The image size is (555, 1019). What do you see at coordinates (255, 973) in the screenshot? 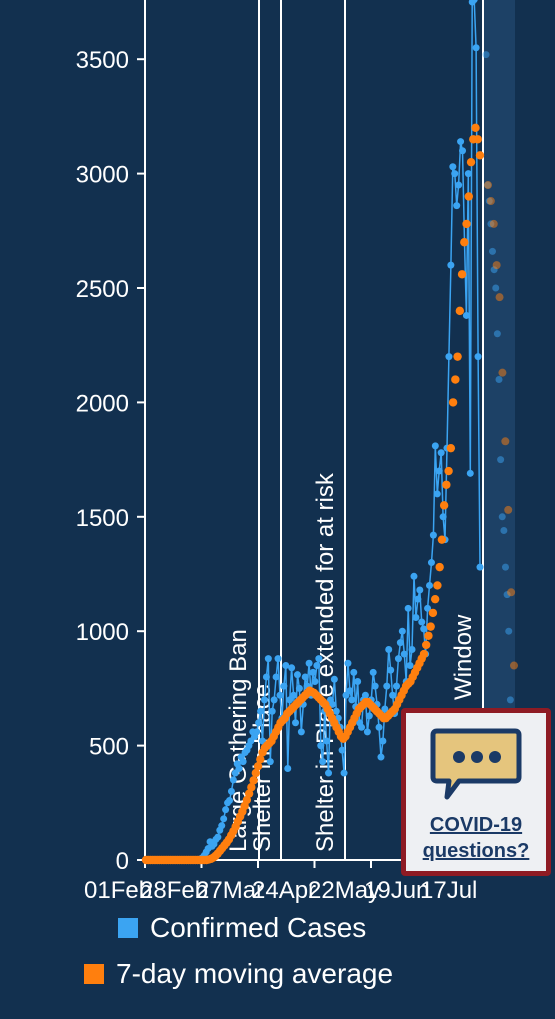
I see `legend-label-average: 7-day moving average` at bounding box center [255, 973].